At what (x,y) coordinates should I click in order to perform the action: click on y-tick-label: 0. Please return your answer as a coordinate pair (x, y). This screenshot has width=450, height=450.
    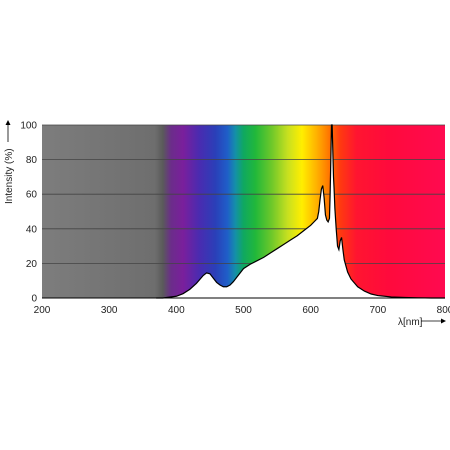
    Looking at the image, I should click on (34, 299).